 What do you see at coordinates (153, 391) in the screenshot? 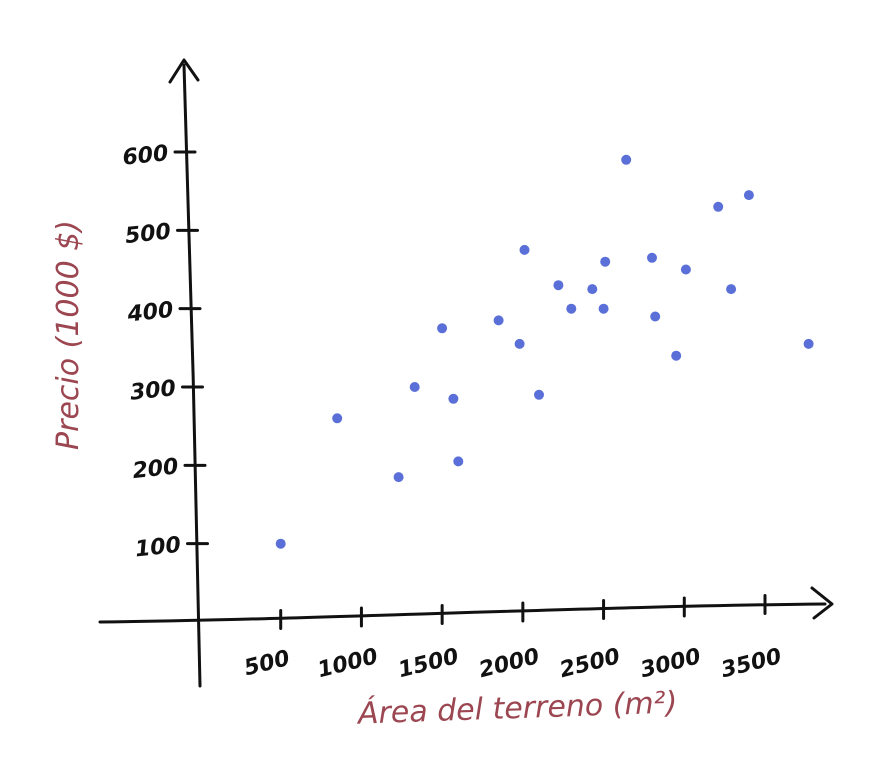
I see `y-tick-label: 300` at bounding box center [153, 391].